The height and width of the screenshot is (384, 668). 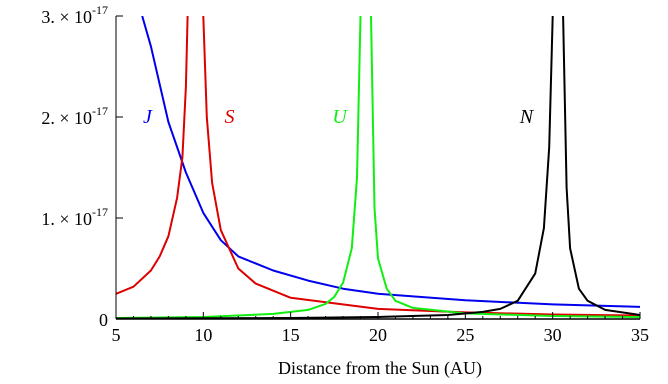 What do you see at coordinates (527, 117) in the screenshot?
I see `series-label-n: N` at bounding box center [527, 117].